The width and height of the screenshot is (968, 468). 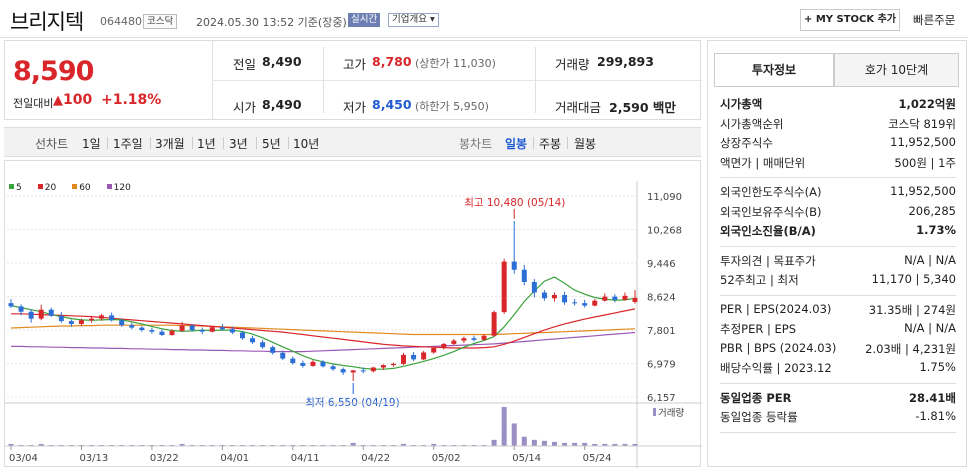 What do you see at coordinates (352, 142) in the screenshot?
I see `chart-period-tabs: 선차트 1일 1주일 3개월 1년 3년 5년 10년 봉차트 일봉 주봉 월봉` at bounding box center [352, 142].